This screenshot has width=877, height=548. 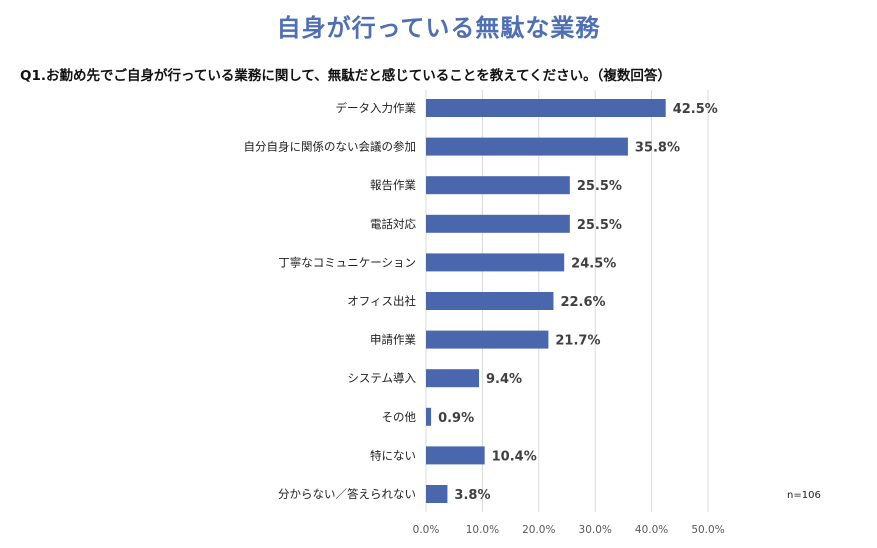 I want to click on category-label: 分からない／答えられない, so click(x=347, y=494).